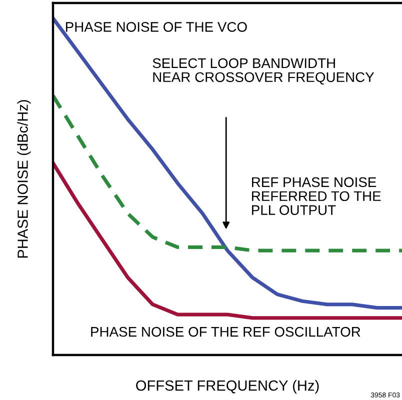 The height and width of the screenshot is (400, 402). I want to click on x-axis-title: OFFSET FREQUENCY (Hz), so click(227, 387).